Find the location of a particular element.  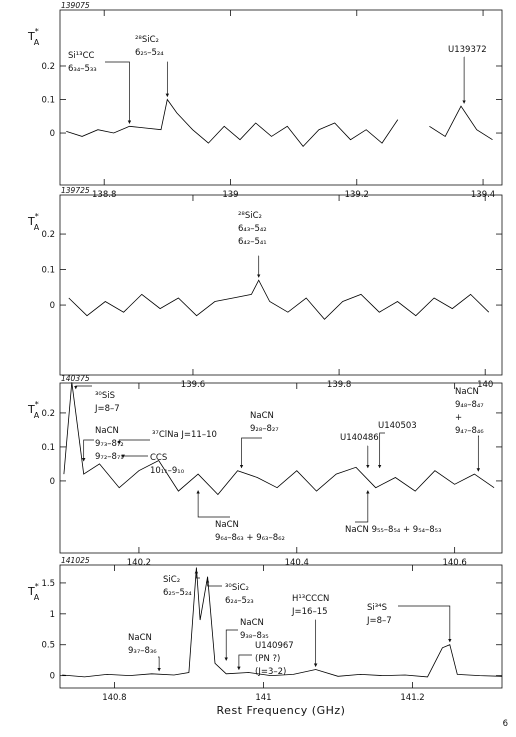

annotation-text: H¹³CCCN is located at coordinates (310, 599).